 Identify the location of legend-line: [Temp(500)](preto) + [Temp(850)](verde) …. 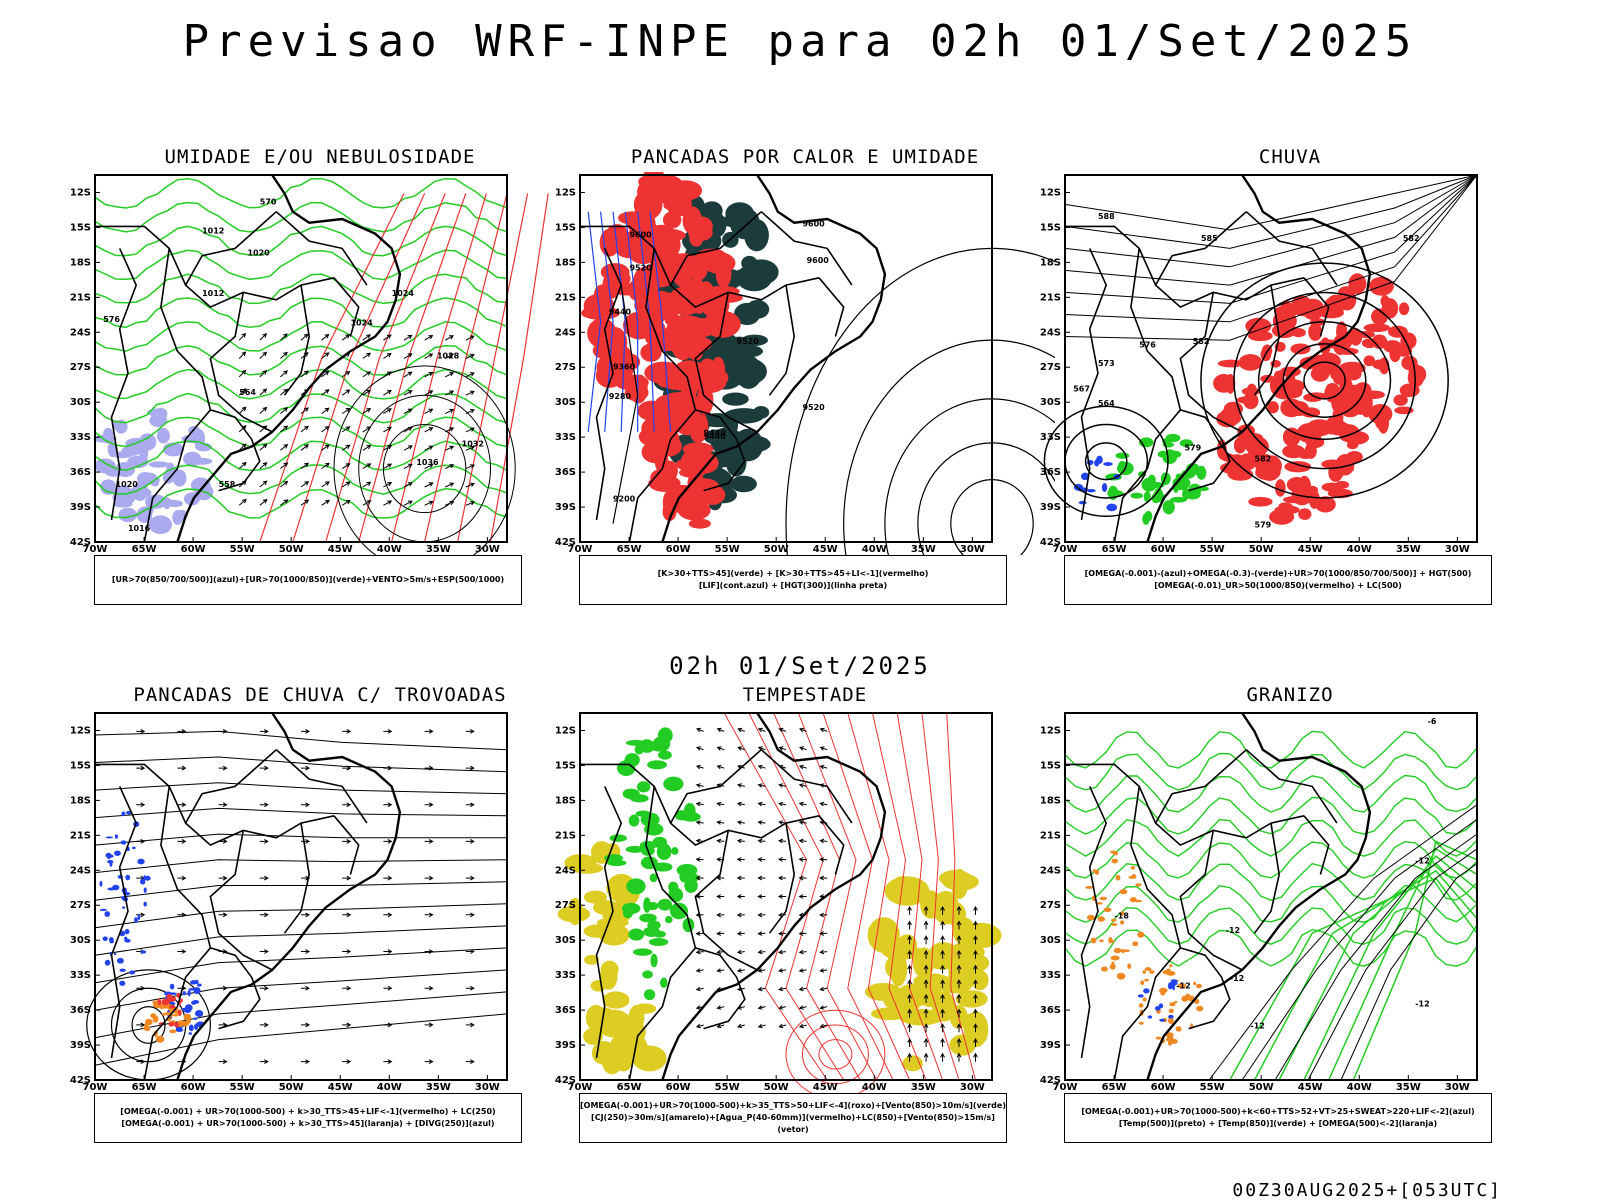
(1278, 1123).